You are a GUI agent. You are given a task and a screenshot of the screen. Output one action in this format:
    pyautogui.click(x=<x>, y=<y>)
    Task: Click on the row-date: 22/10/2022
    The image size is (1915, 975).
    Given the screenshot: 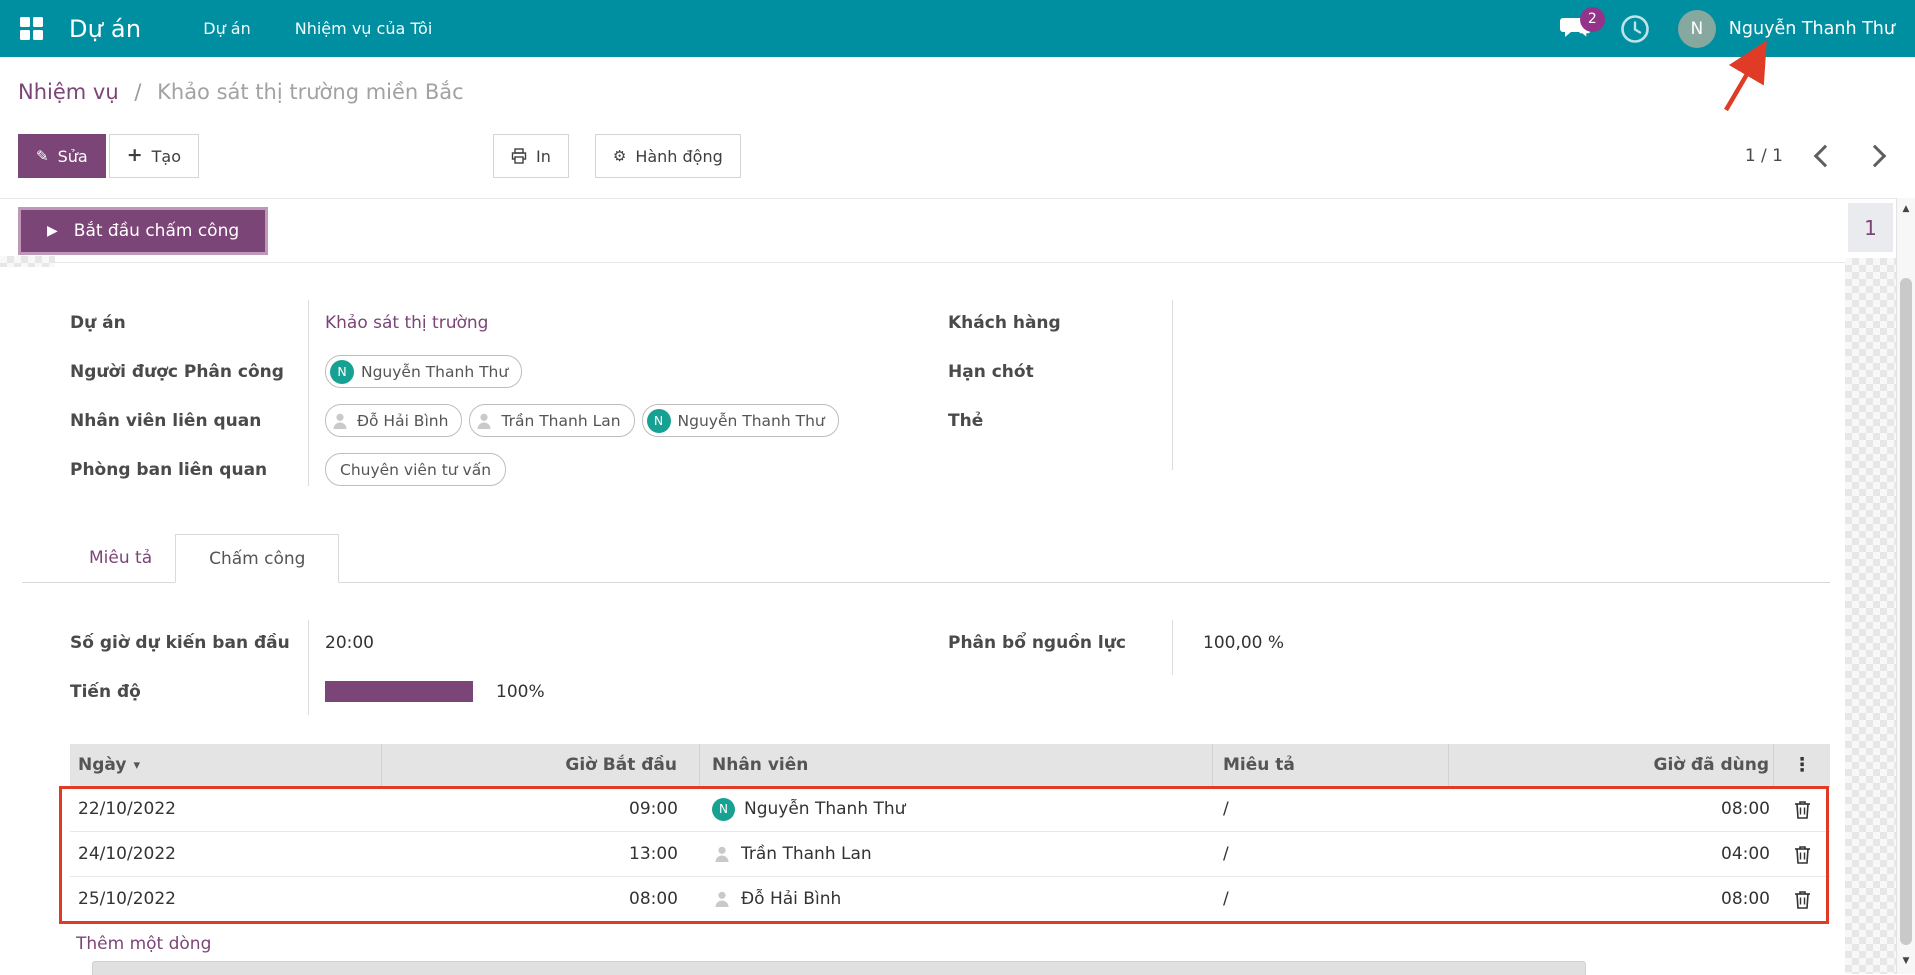 What is the action you would take?
    pyautogui.click(x=127, y=809)
    